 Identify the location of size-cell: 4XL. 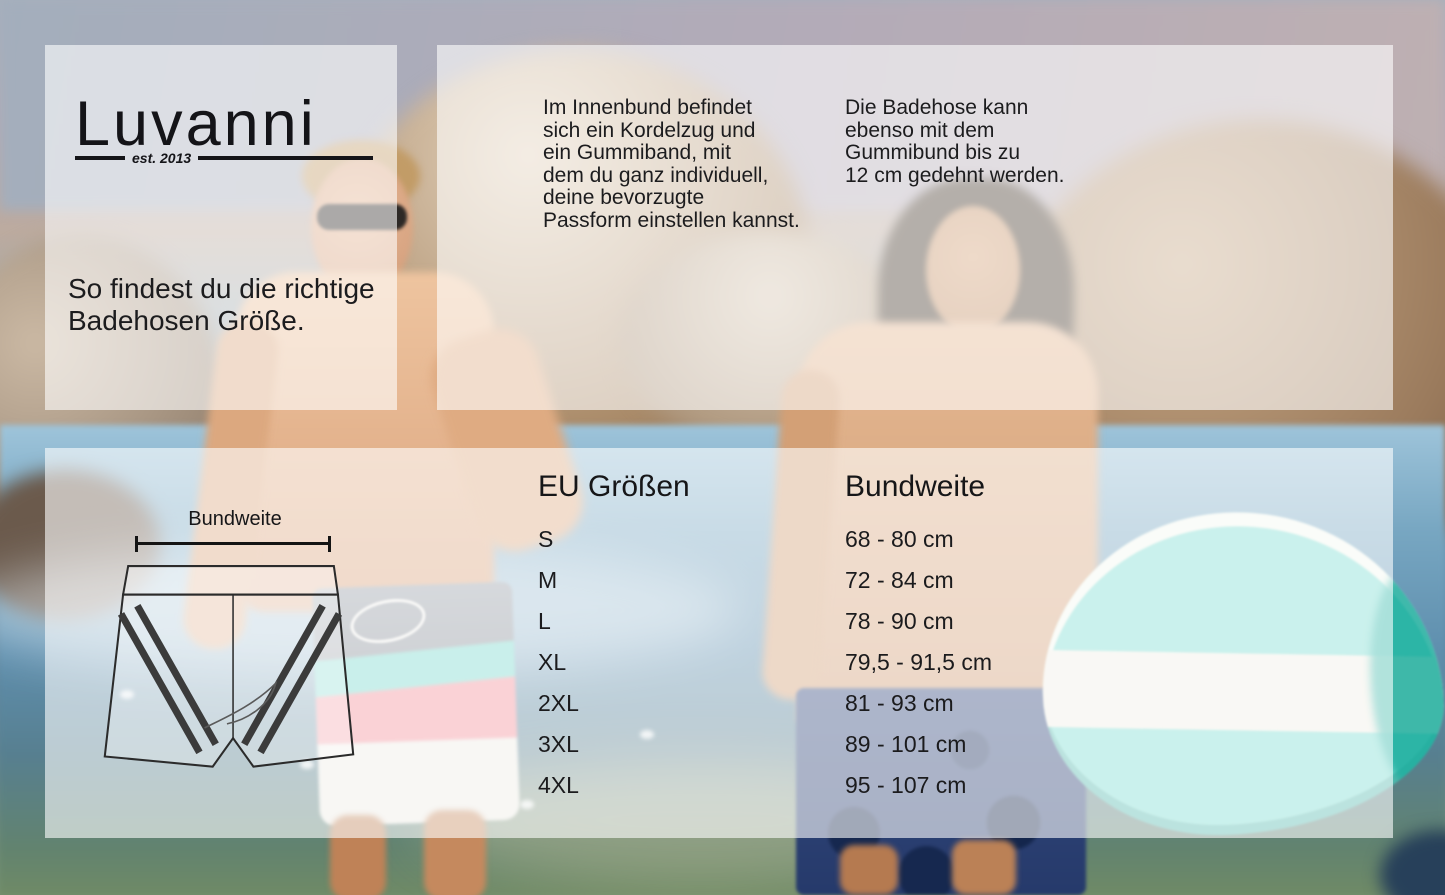
(558, 785).